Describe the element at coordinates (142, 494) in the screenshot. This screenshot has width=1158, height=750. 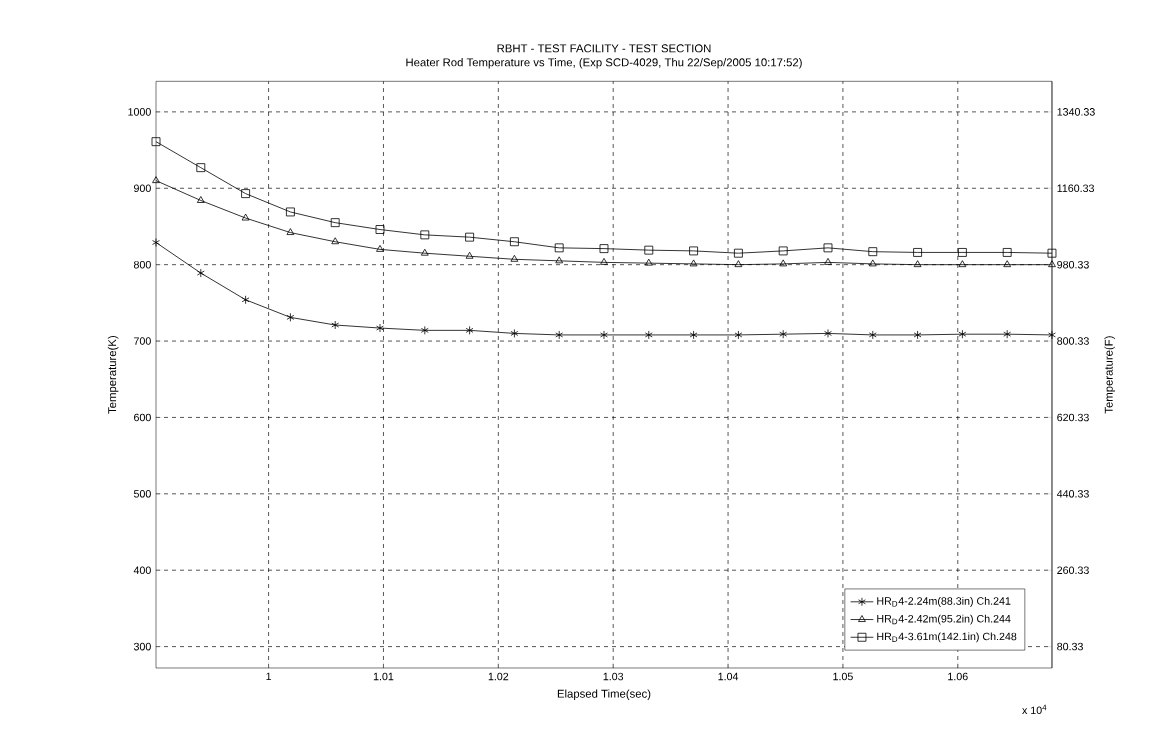
I see `y-tick-label: 500` at that location.